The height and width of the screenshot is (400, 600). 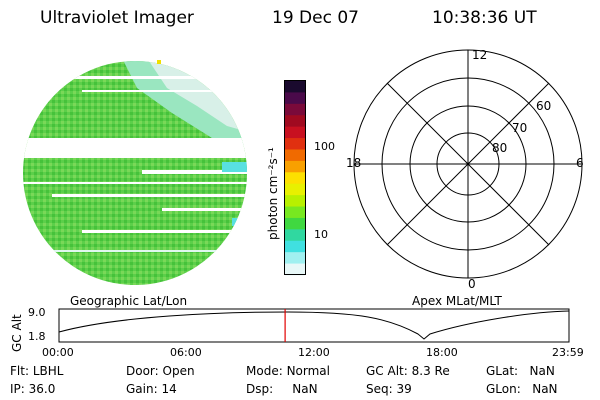 I want to click on gc-alt-plot, so click(x=314, y=325).